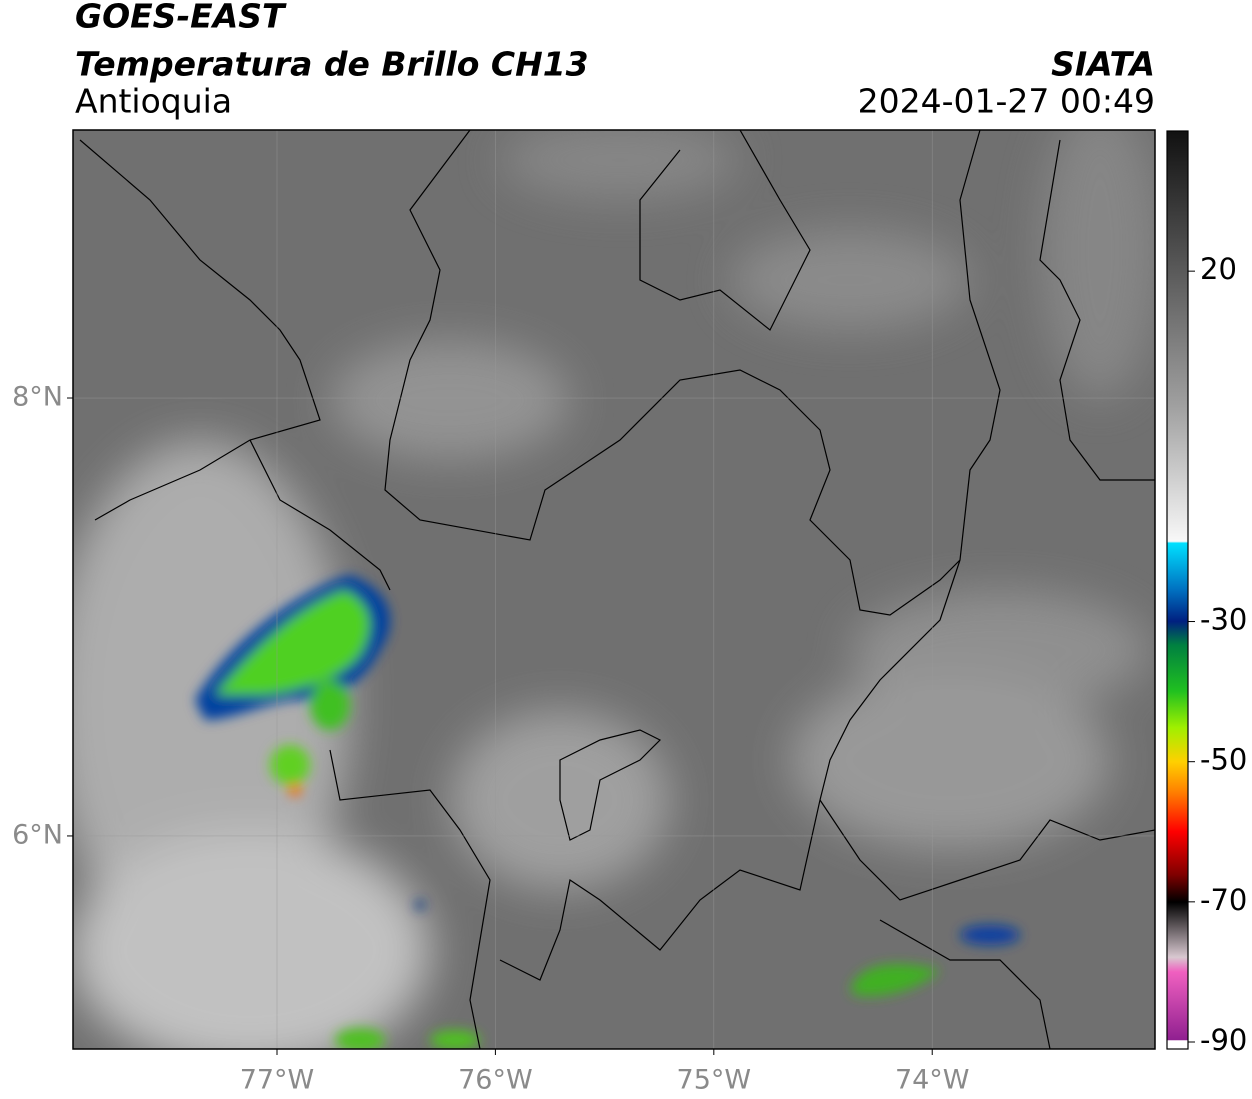  What do you see at coordinates (332, 64) in the screenshot?
I see `product-title: Temperatura de Brillo CH13` at bounding box center [332, 64].